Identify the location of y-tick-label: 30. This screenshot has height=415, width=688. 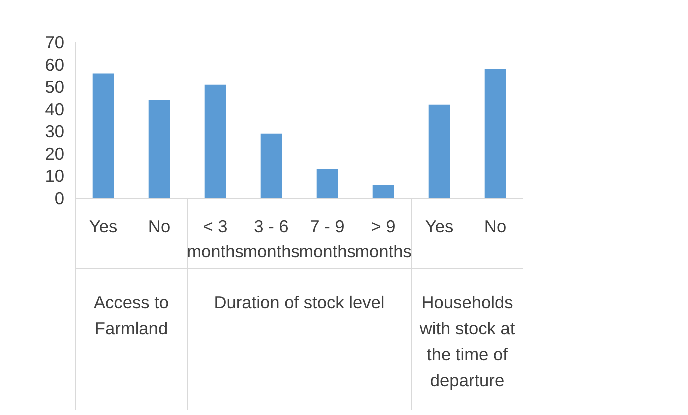
(55, 132).